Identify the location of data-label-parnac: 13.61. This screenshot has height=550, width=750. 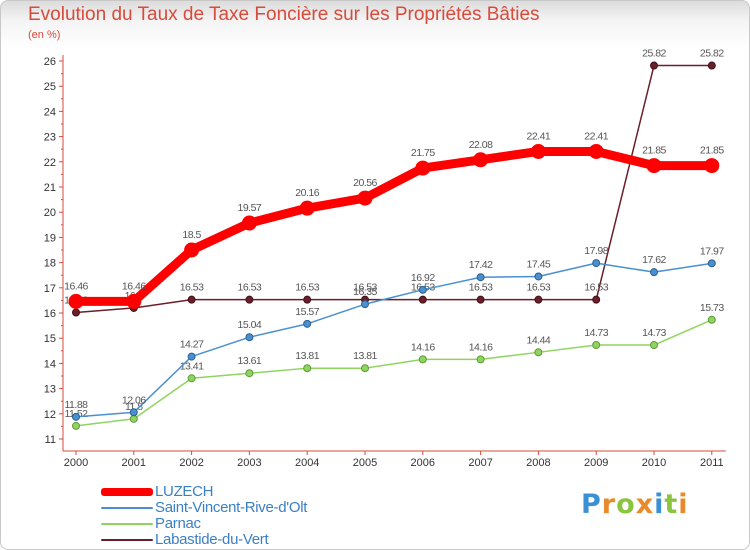
(250, 361).